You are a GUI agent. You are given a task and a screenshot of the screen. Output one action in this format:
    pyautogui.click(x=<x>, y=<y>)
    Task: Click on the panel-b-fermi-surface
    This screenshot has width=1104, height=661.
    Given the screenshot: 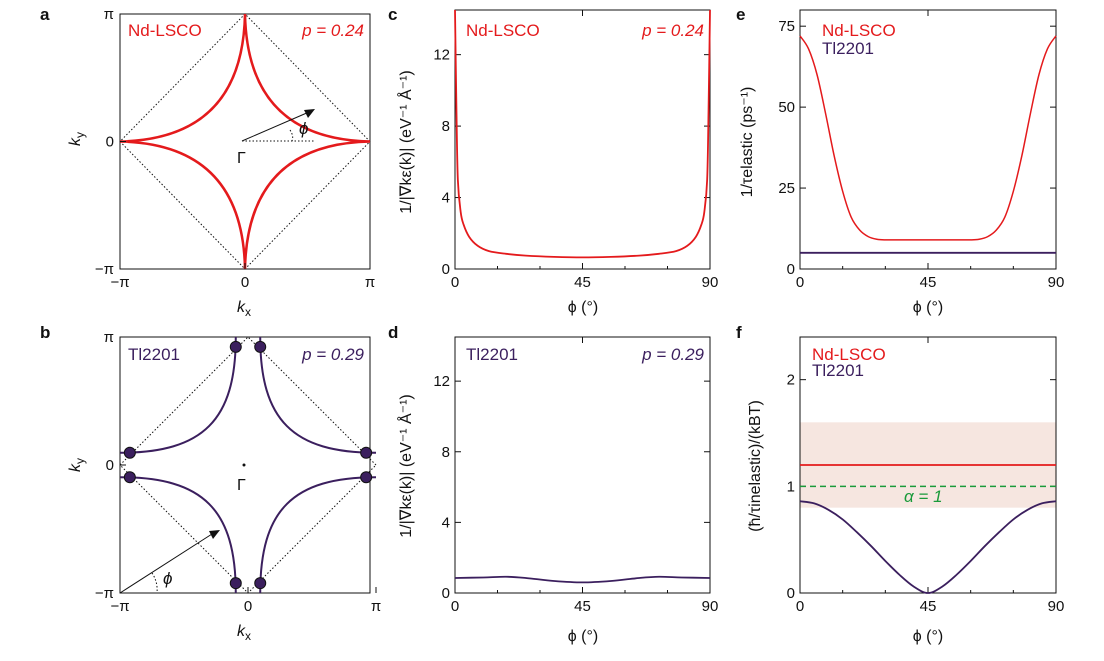 What is the action you would take?
    pyautogui.click(x=248, y=465)
    